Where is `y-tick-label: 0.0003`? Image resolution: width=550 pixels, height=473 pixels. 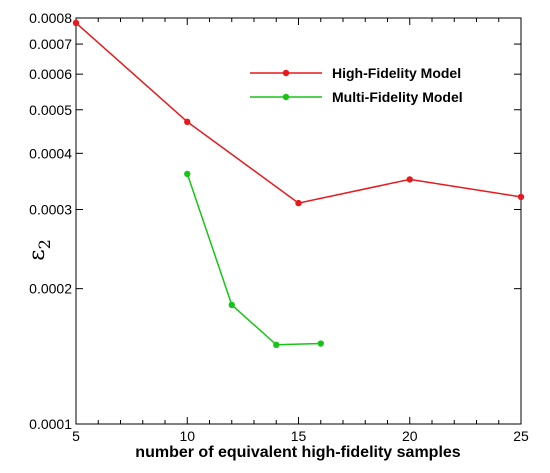 y-tick-label: 0.0003 is located at coordinates (50, 210).